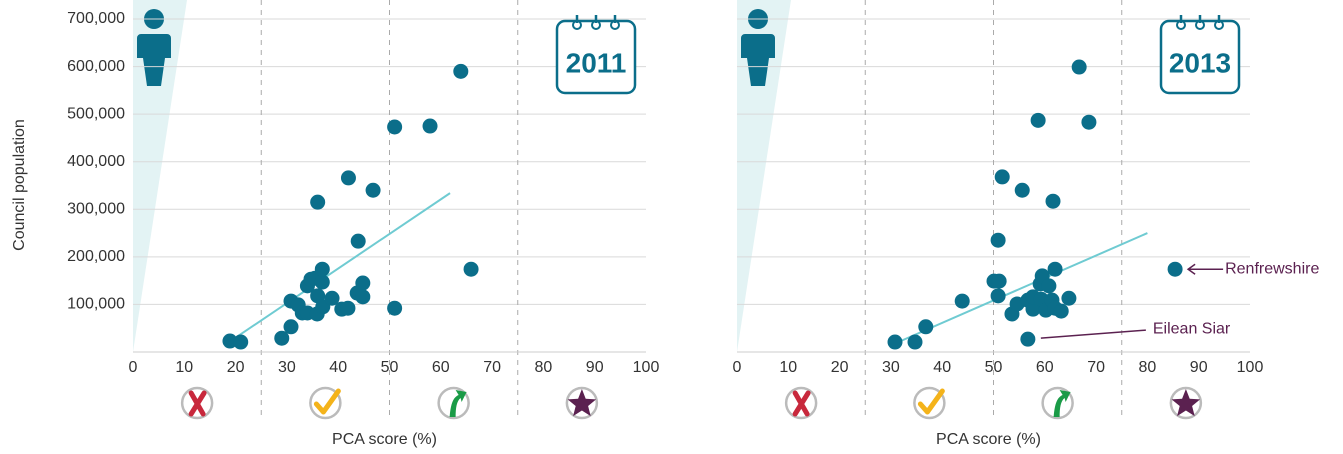  I want to click on y-tick-label: 300,000, so click(96, 209).